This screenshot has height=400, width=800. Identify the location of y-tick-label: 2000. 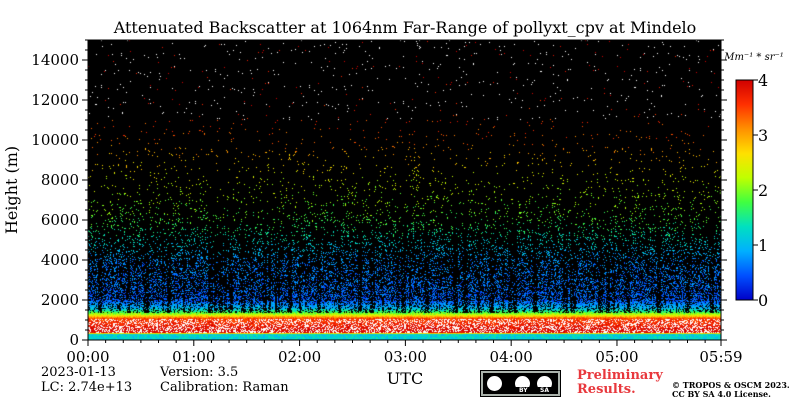
(60, 300).